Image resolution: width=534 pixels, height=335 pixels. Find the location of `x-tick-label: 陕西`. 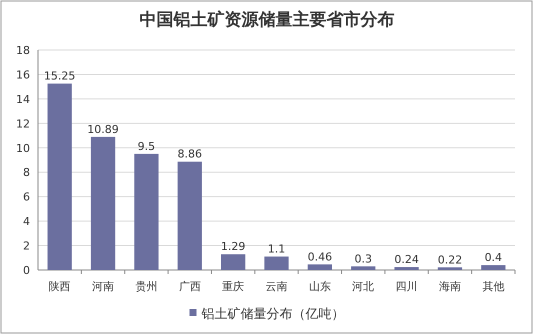

x-tick-label: 陕西 is located at coordinates (59, 286).